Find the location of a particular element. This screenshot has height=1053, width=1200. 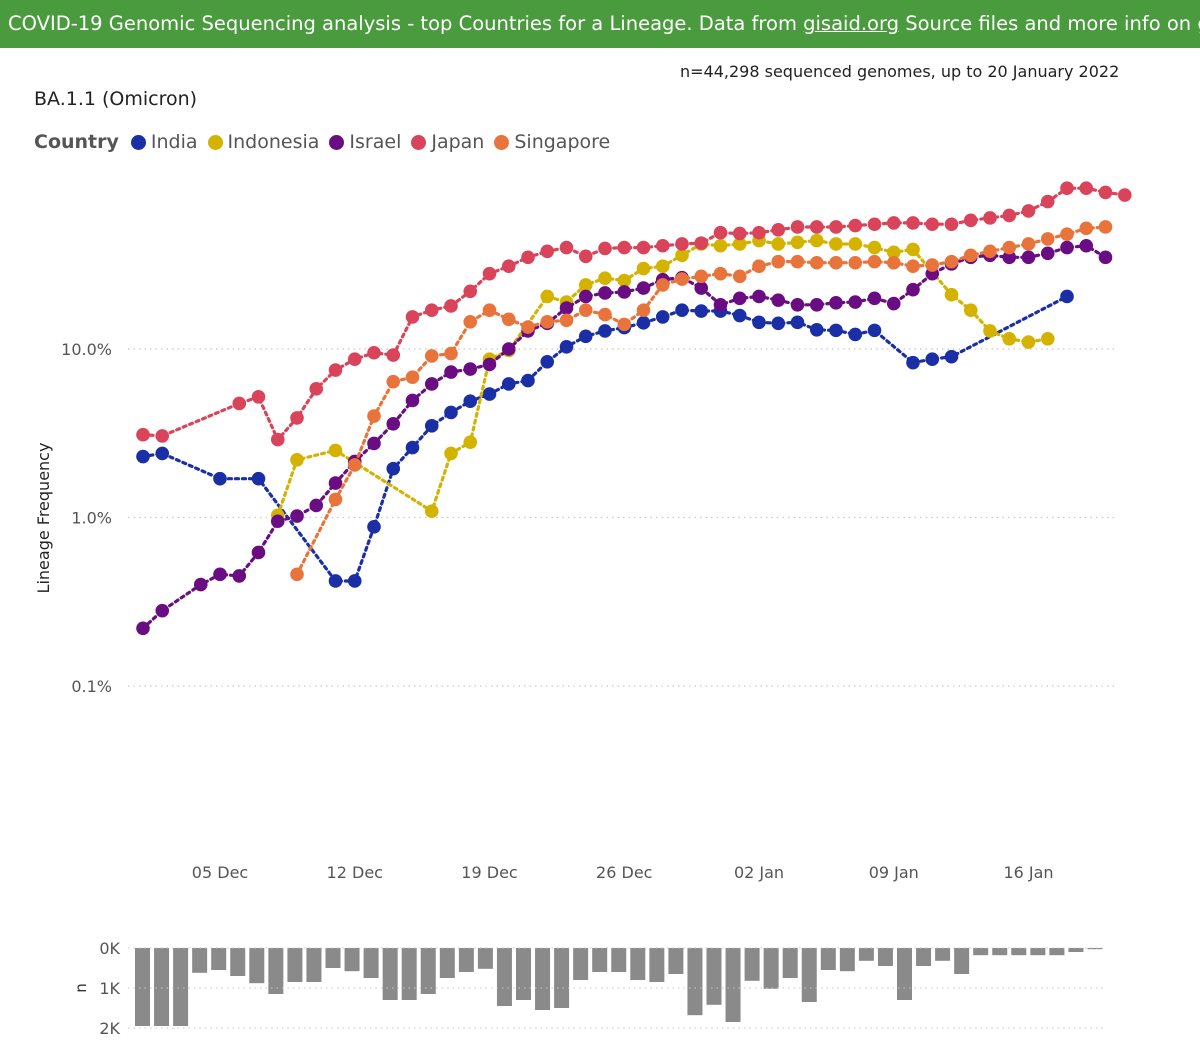

legend-item-japan: Japan is located at coordinates (447, 142).